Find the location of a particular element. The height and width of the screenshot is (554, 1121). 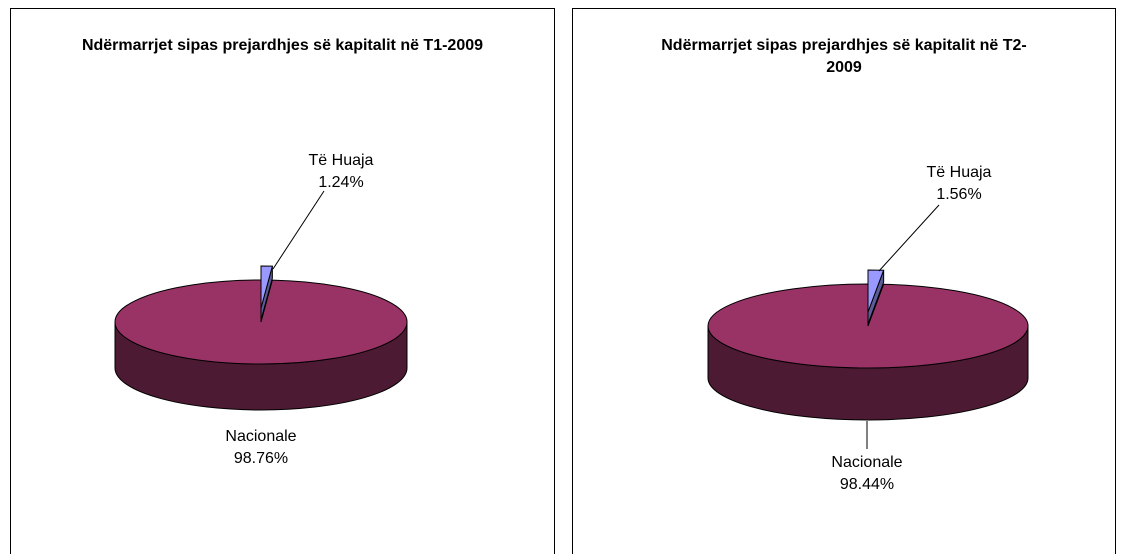

pie-chart: Të Huaja 1.24% Nacionale 98.76% is located at coordinates (261, 309).